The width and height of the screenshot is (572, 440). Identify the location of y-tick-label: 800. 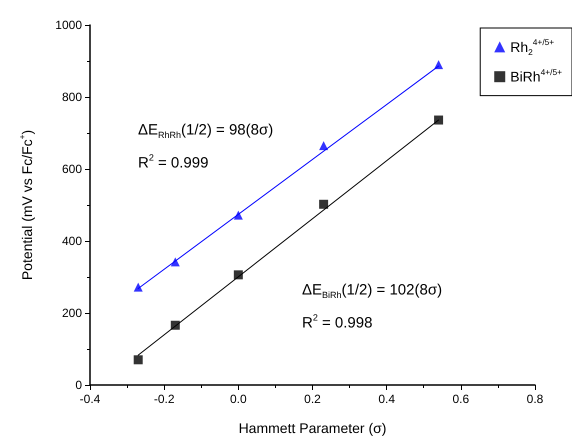
(72, 97).